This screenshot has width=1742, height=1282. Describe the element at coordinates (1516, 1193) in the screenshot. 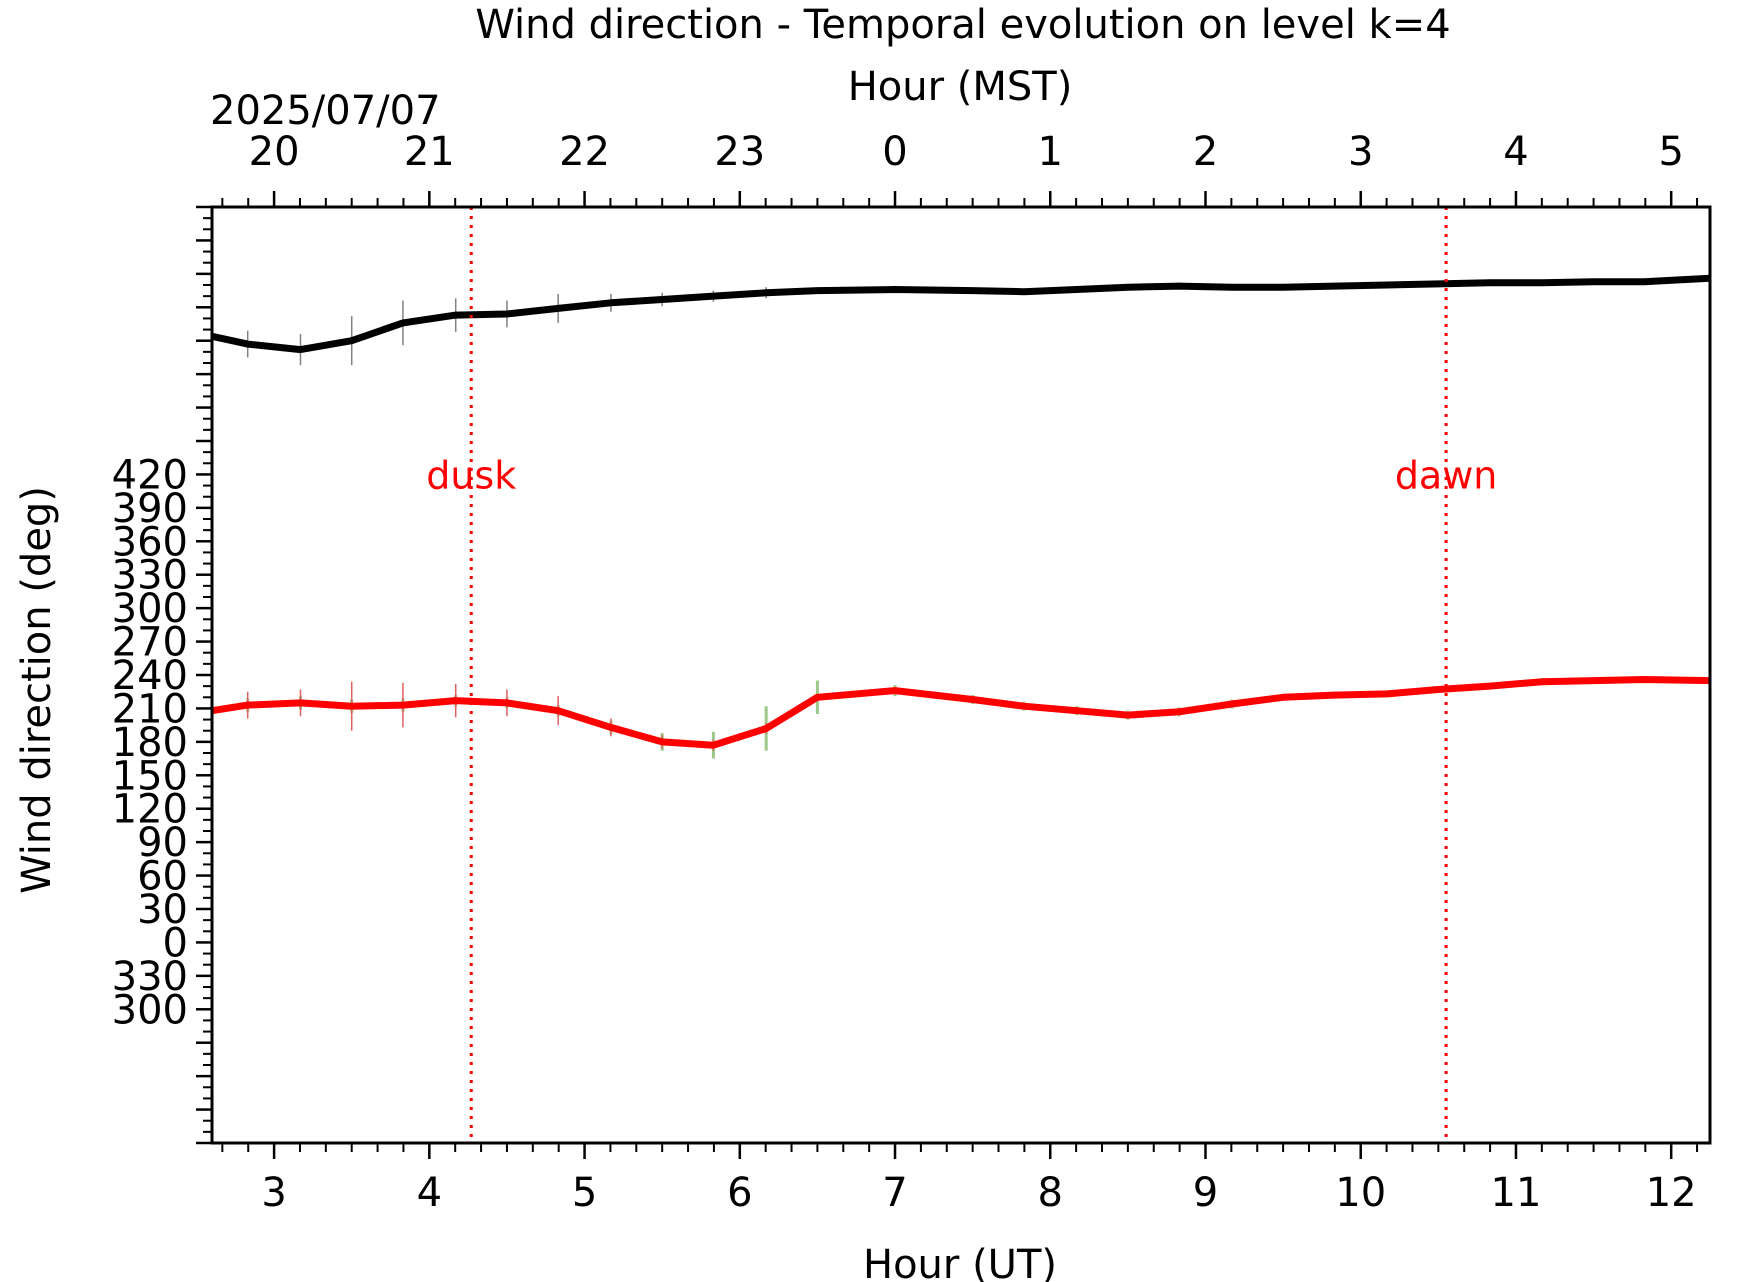

I see `x-tick-label: 11` at that location.